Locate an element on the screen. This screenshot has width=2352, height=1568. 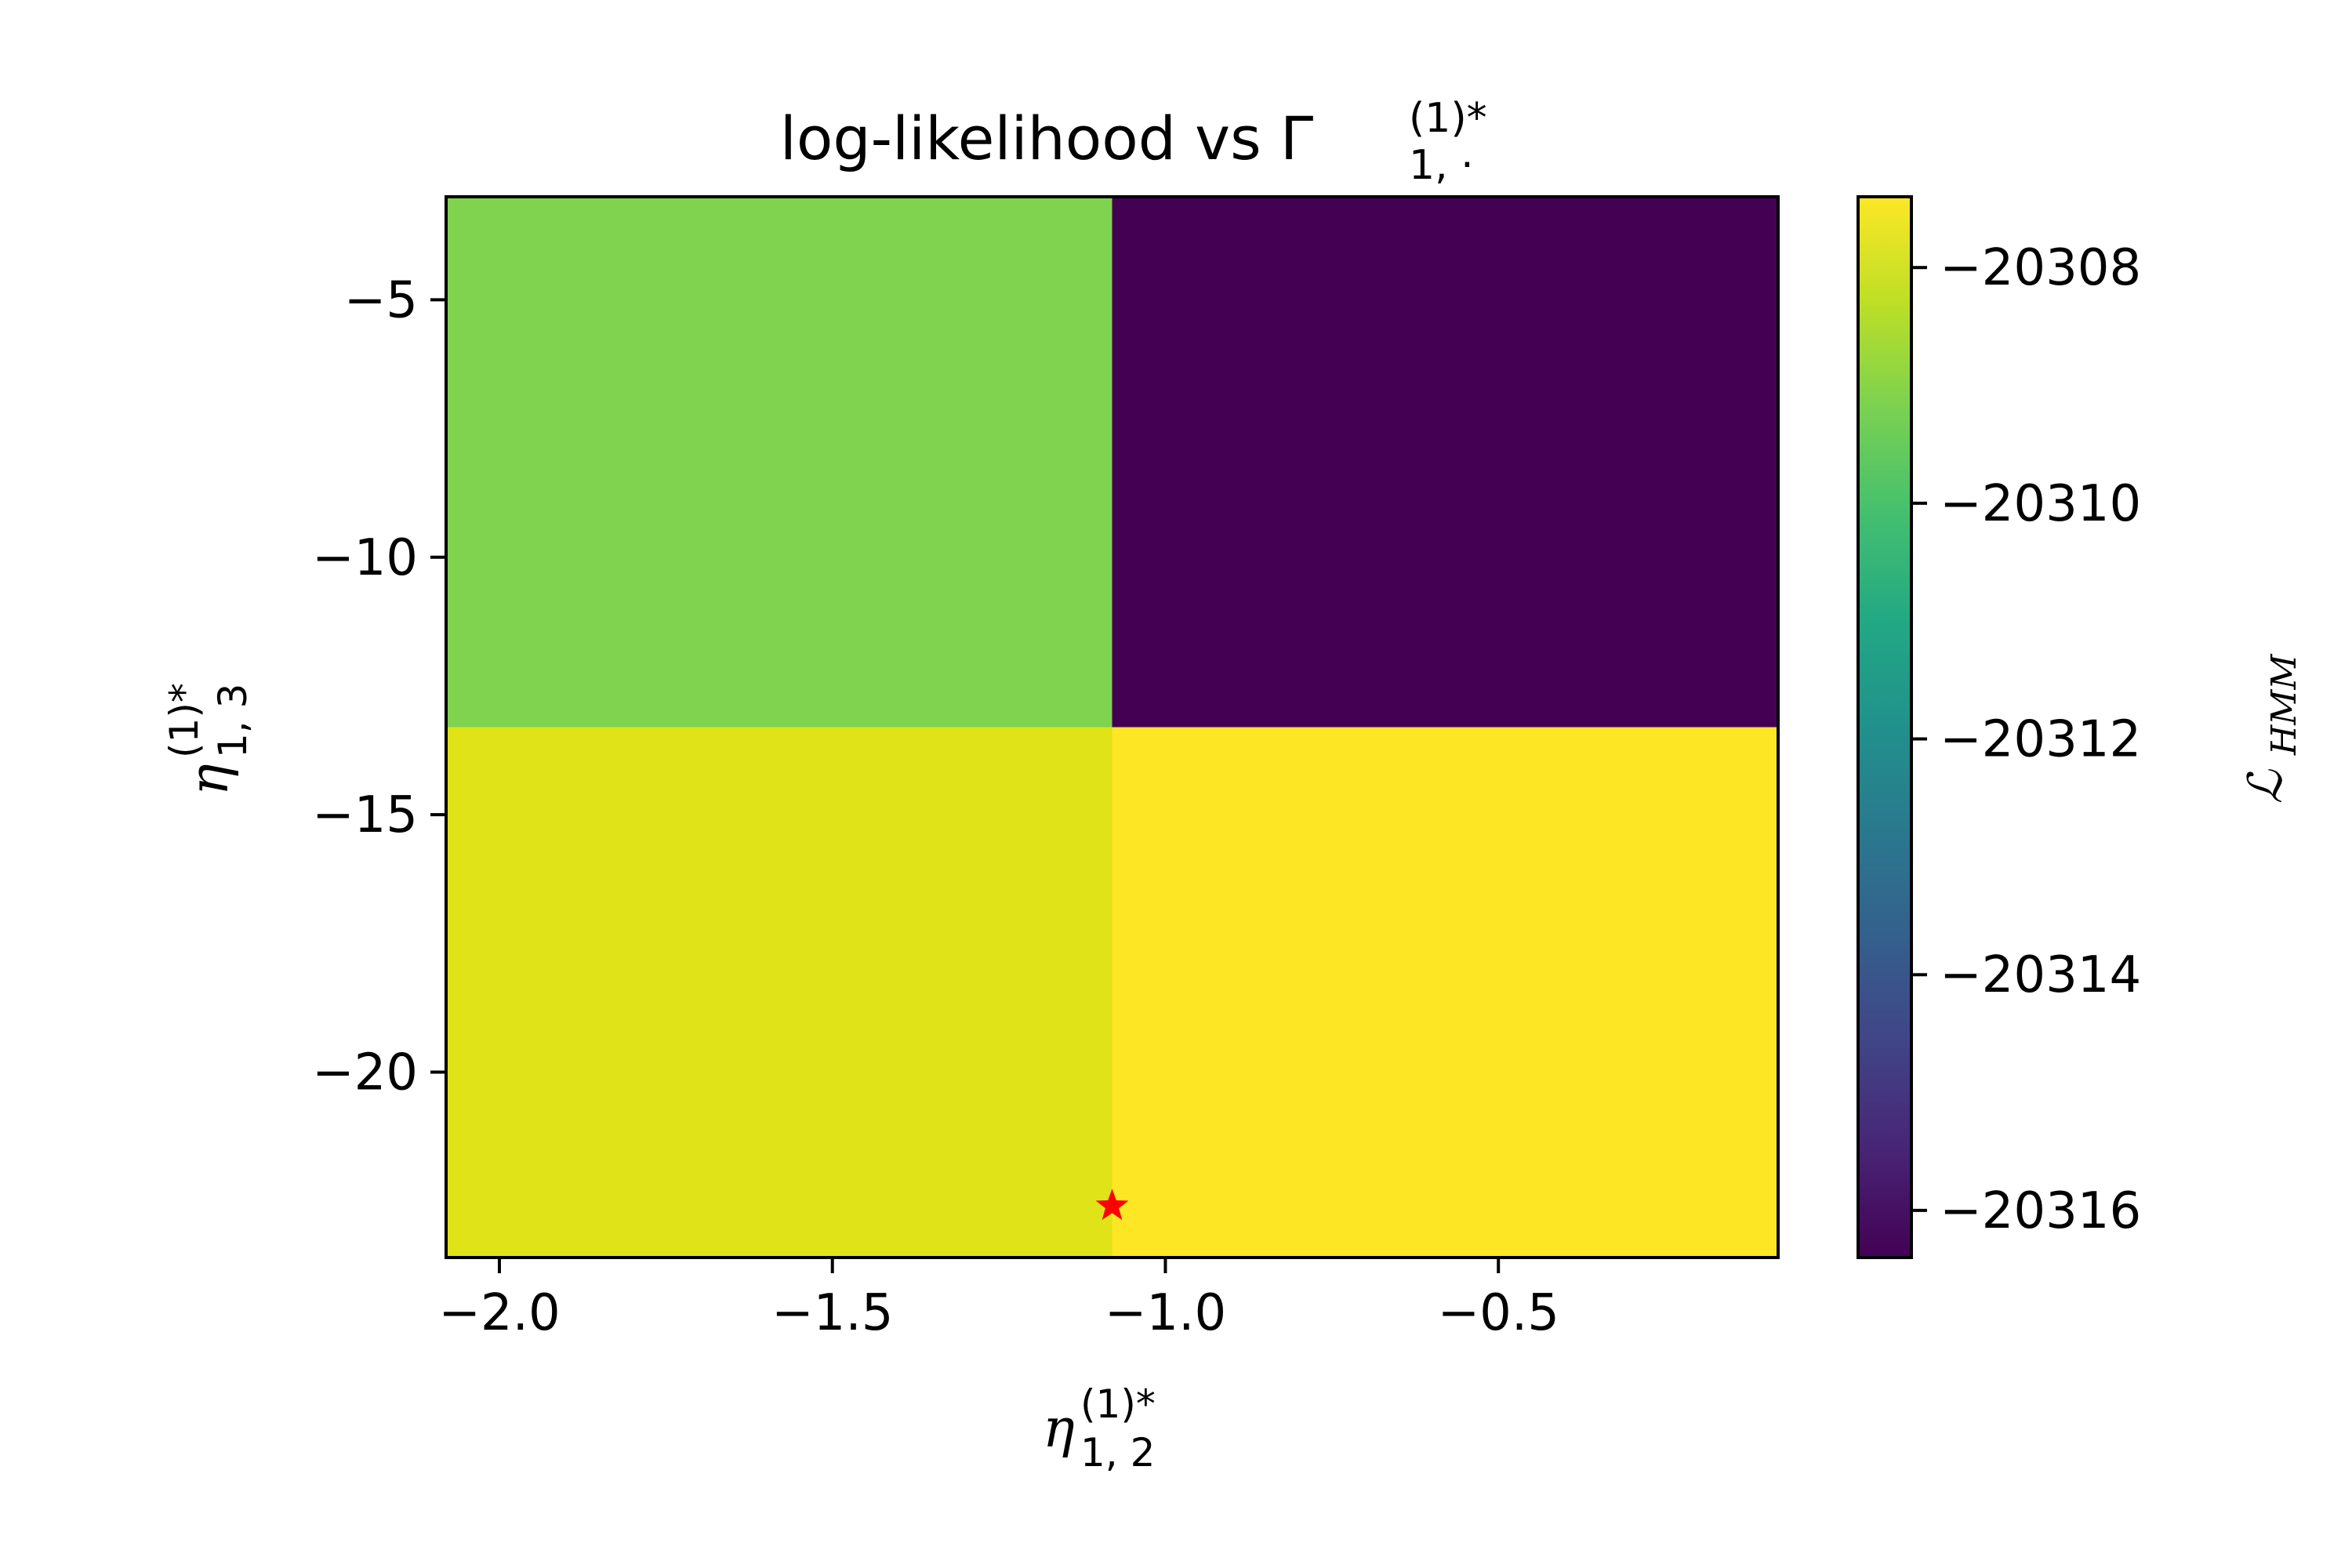
colorbar-ticks: −20308 −20310 −20312 −20314 −20316 is located at coordinates (2026, 739).